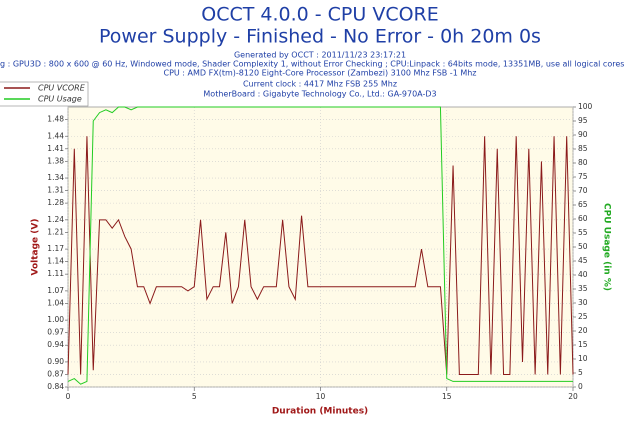 This screenshot has width=640, height=427. I want to click on legend: CPU VCORE CPU Usage, so click(44, 94).